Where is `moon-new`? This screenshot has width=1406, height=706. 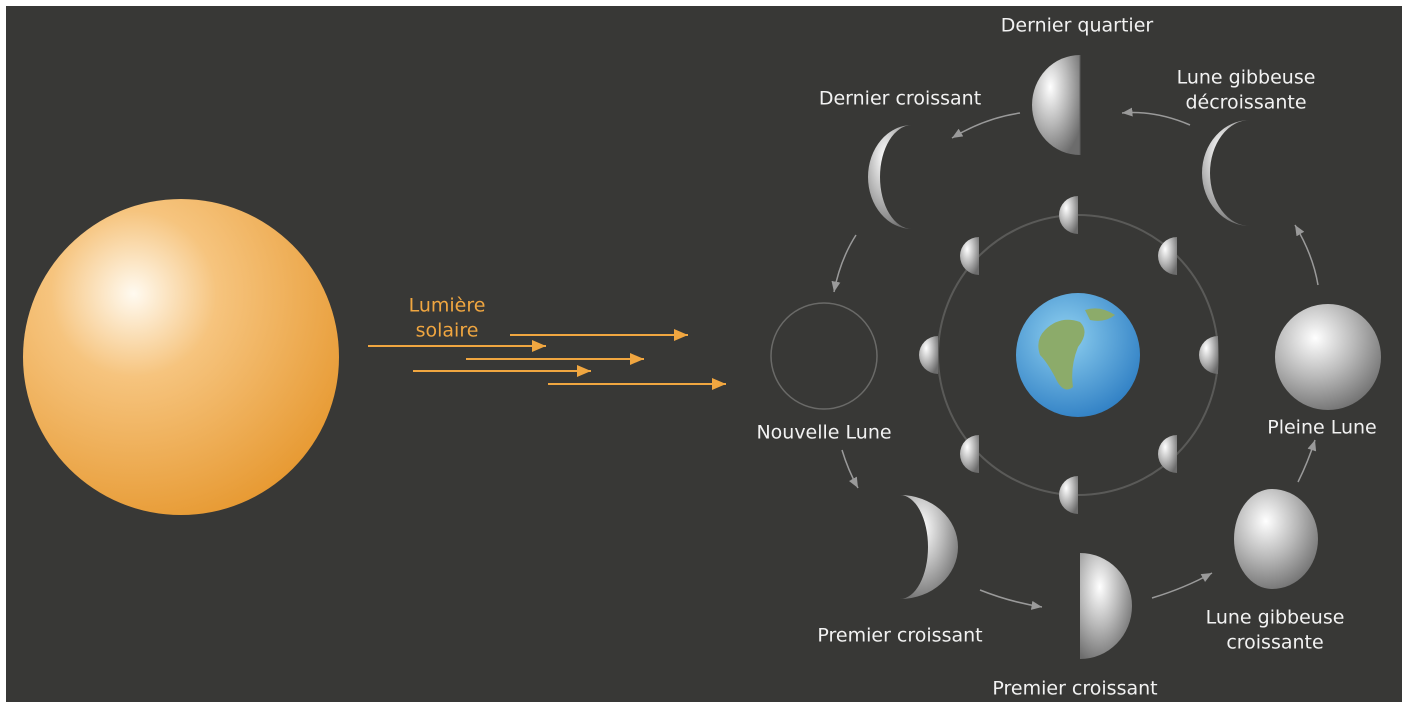 moon-new is located at coordinates (824, 356).